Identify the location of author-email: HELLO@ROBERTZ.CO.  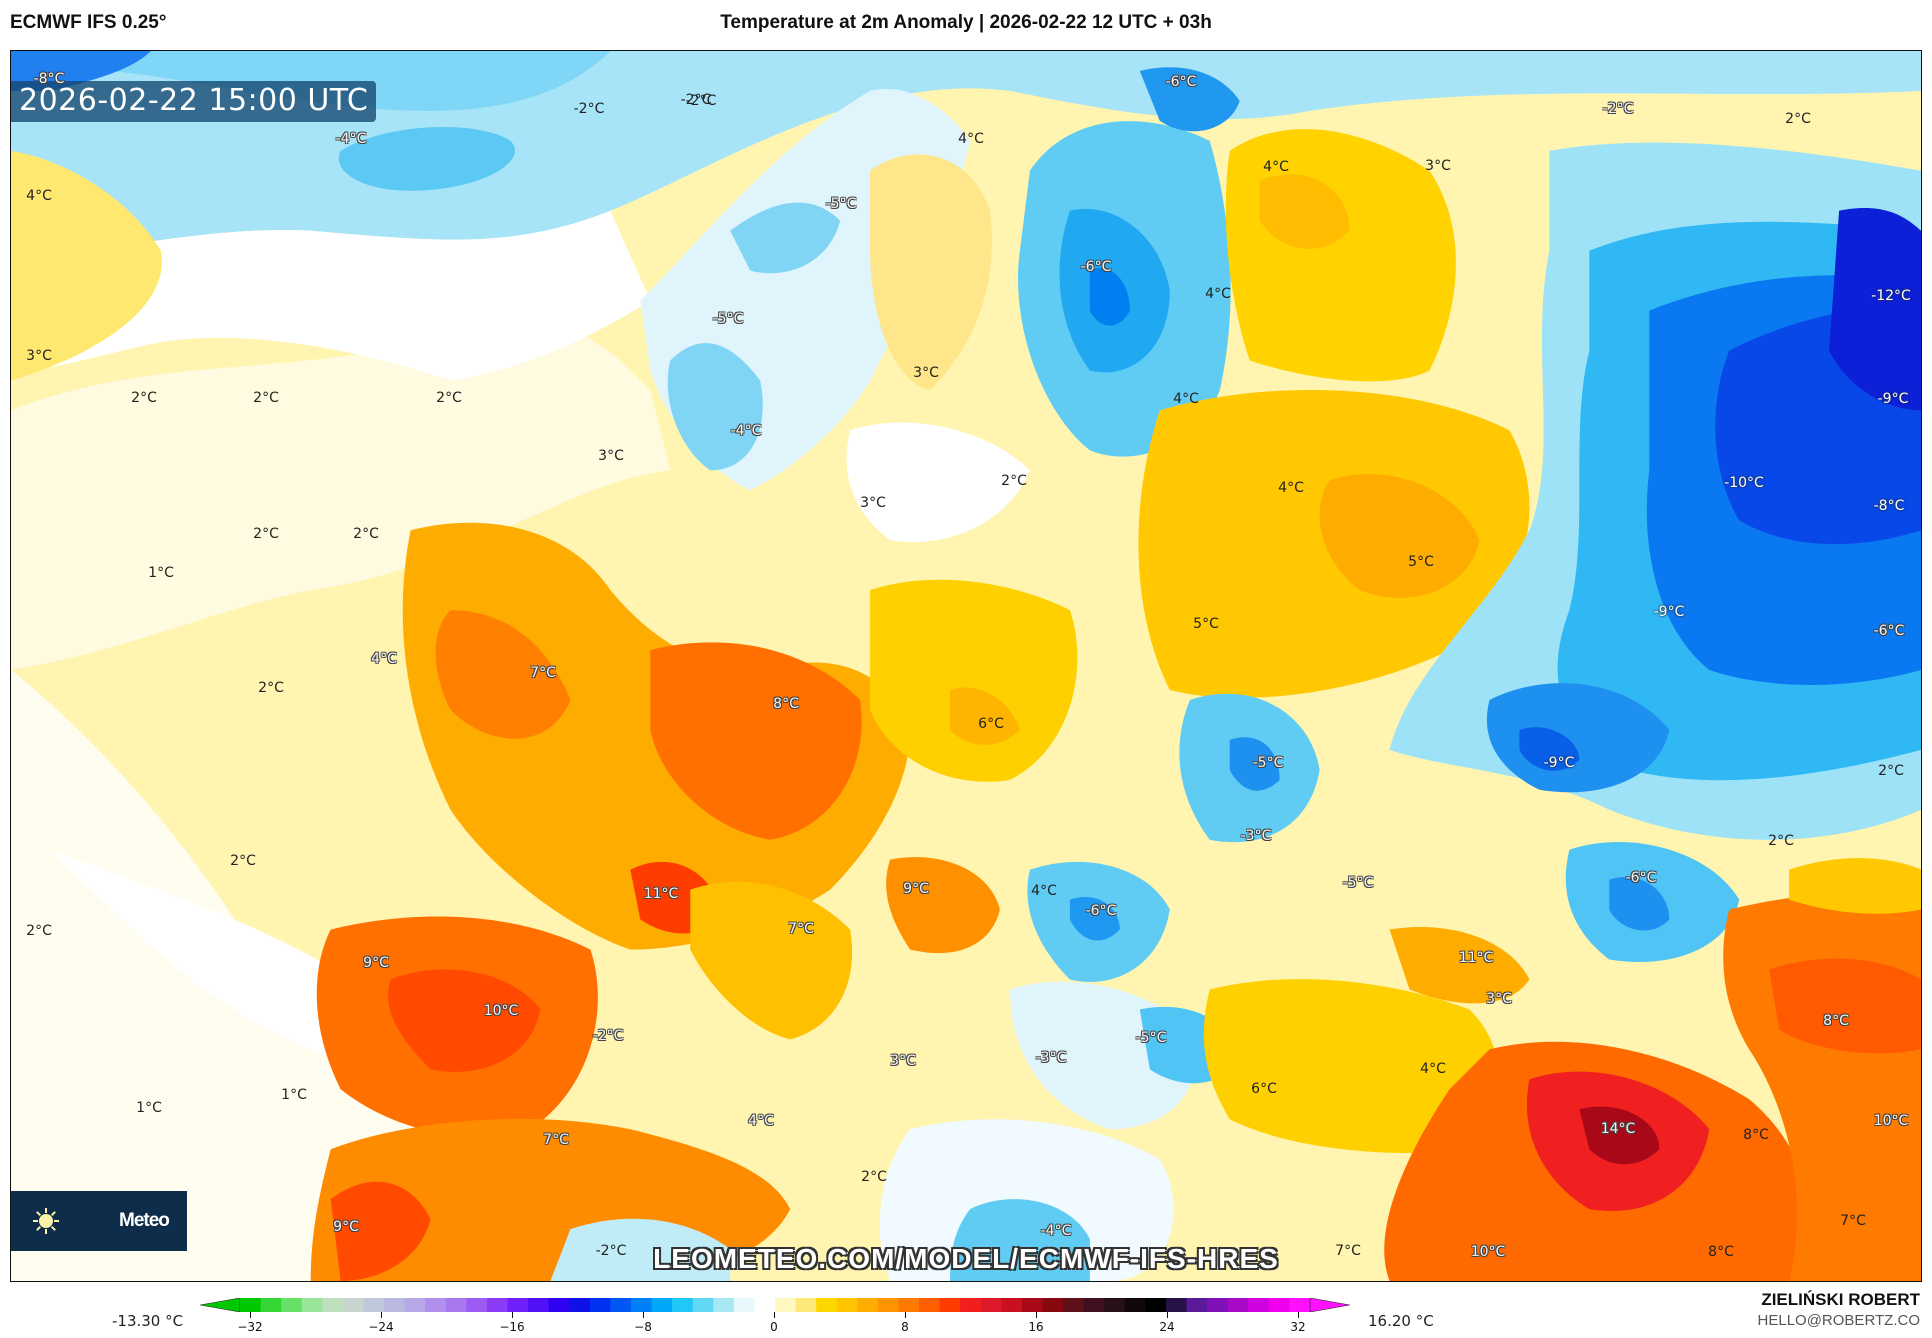
(1838, 1320).